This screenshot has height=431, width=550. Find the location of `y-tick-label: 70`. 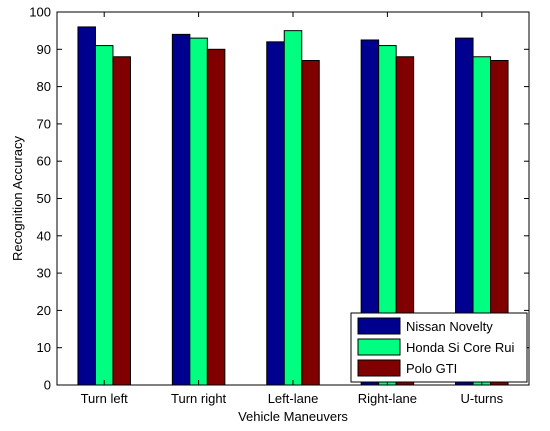

y-tick-label: 70 is located at coordinates (44, 123).